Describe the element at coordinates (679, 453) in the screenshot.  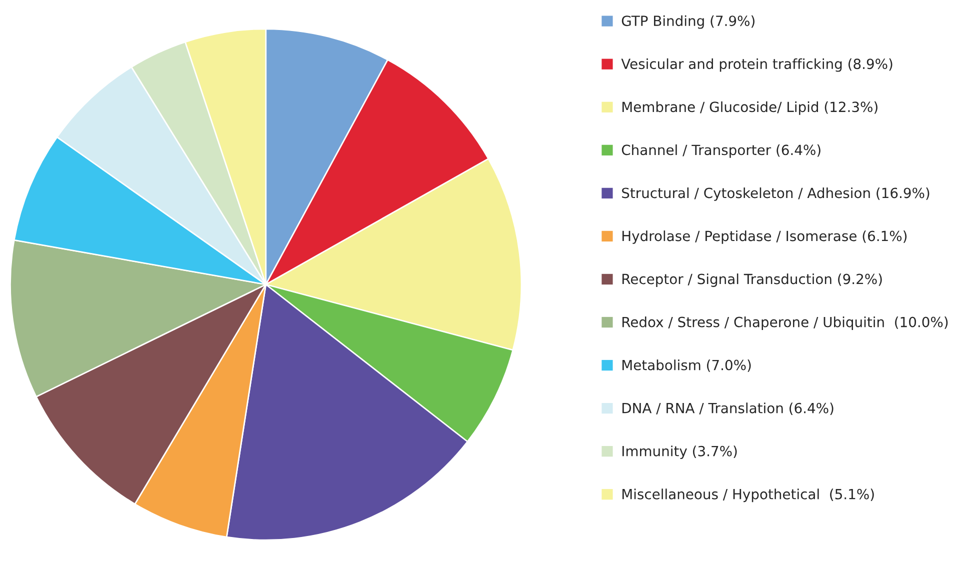
I see `legend-label: Immunity (3.7%)` at that location.